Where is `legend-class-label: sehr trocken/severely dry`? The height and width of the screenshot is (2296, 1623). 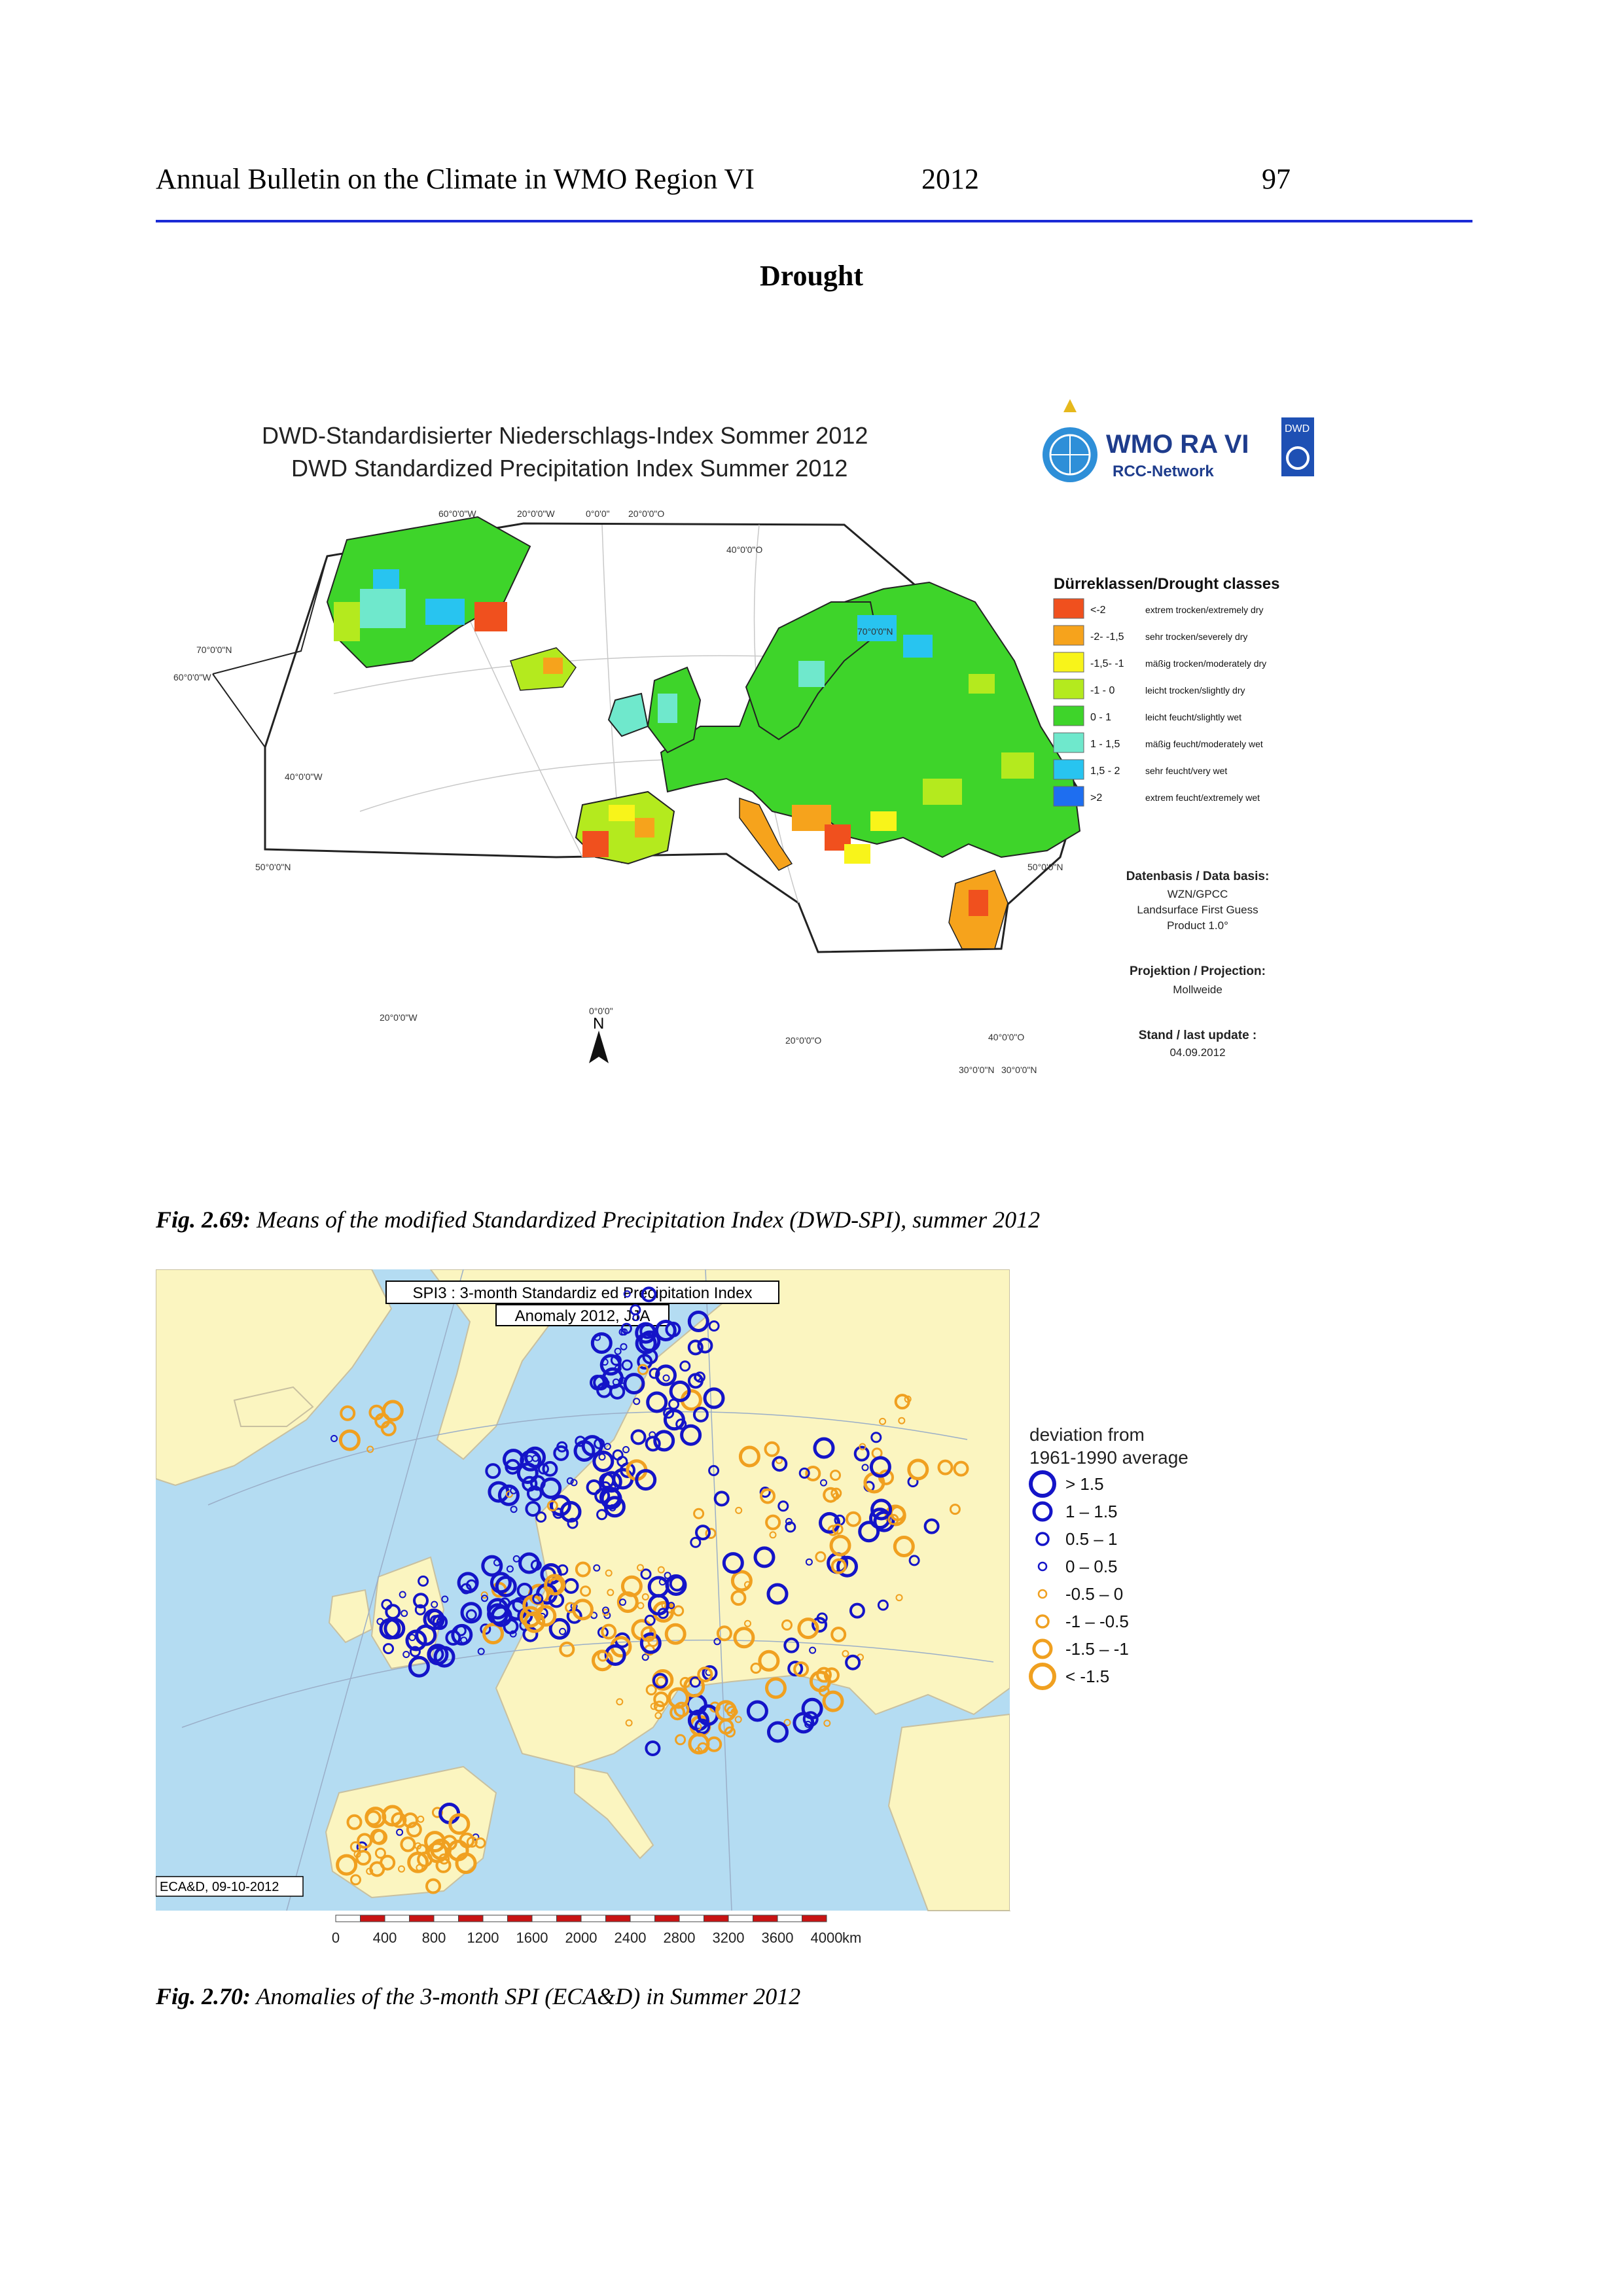 legend-class-label: sehr trocken/severely dry is located at coordinates (1196, 636).